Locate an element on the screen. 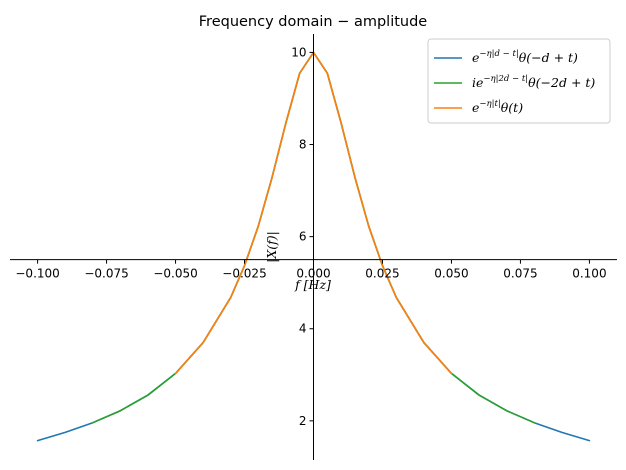 This screenshot has height=470, width=626. x-tick-label: −0.100 is located at coordinates (37, 274).